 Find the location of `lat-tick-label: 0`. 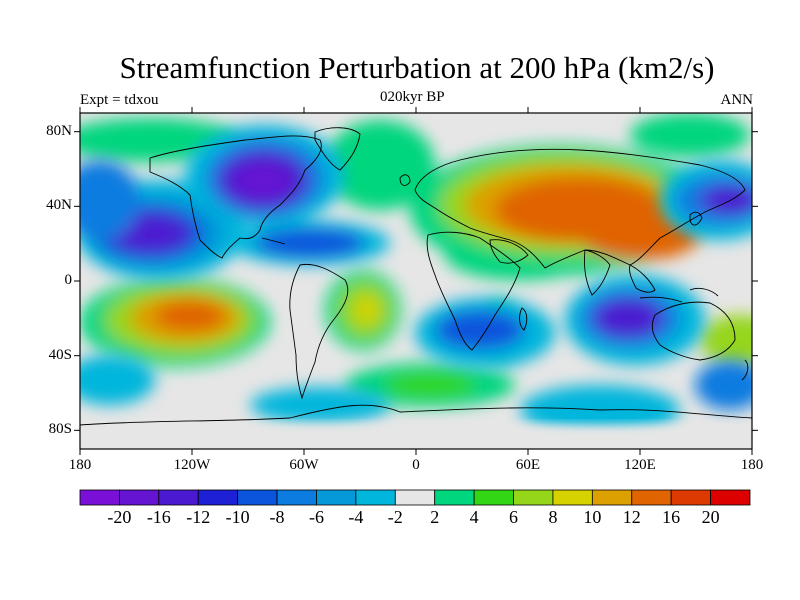

lat-tick-label: 0 is located at coordinates (68, 280).